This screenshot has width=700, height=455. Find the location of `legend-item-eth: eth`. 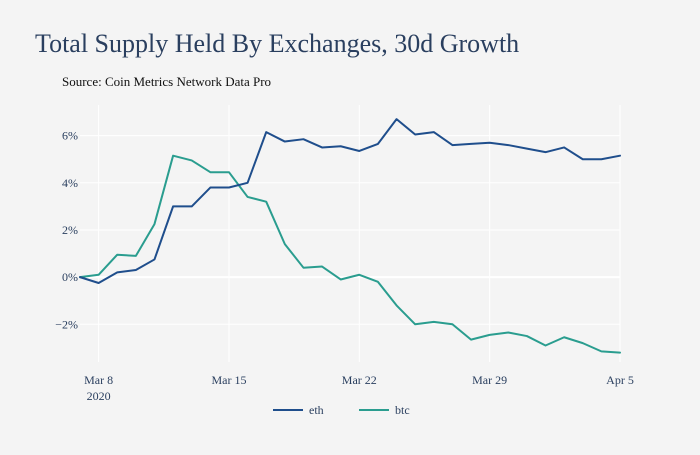

legend-item-eth: eth is located at coordinates (298, 410).